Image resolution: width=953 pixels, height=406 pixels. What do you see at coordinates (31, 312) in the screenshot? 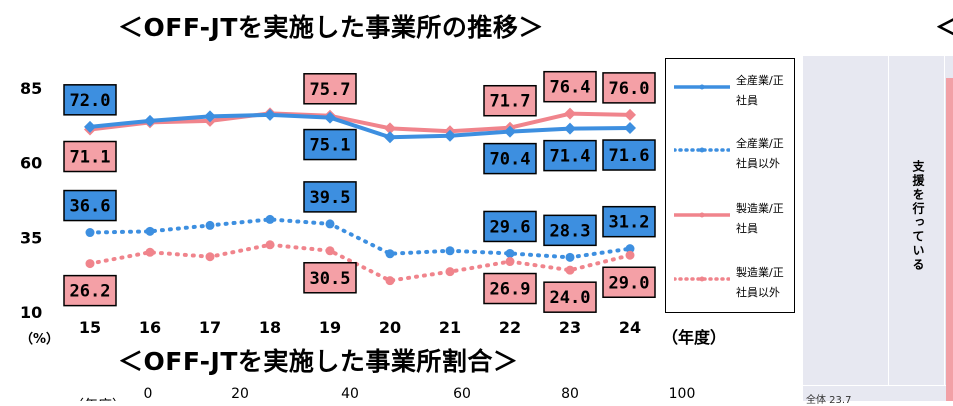
I see `y-tick-label: 10` at bounding box center [31, 312].